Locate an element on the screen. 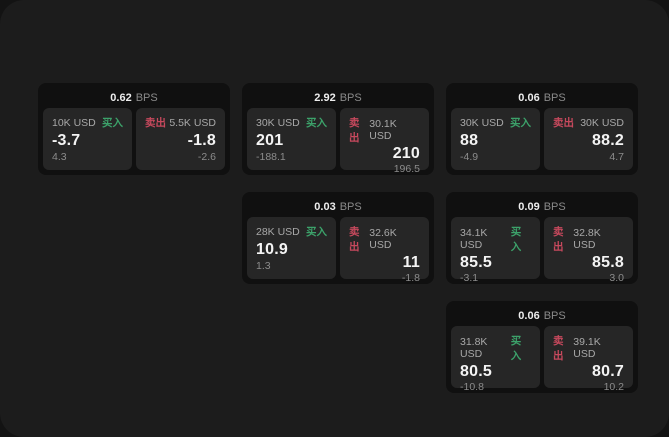 The width and height of the screenshot is (669, 437). sell-quote-tile: 卖出 39.1K USD 80.7 10.2 is located at coordinates (588, 359).